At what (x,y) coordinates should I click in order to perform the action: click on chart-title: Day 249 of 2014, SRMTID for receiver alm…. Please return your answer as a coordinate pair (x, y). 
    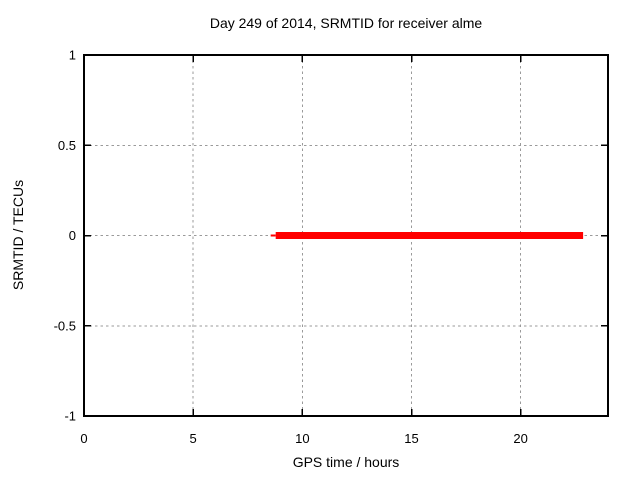
    Looking at the image, I should click on (346, 23).